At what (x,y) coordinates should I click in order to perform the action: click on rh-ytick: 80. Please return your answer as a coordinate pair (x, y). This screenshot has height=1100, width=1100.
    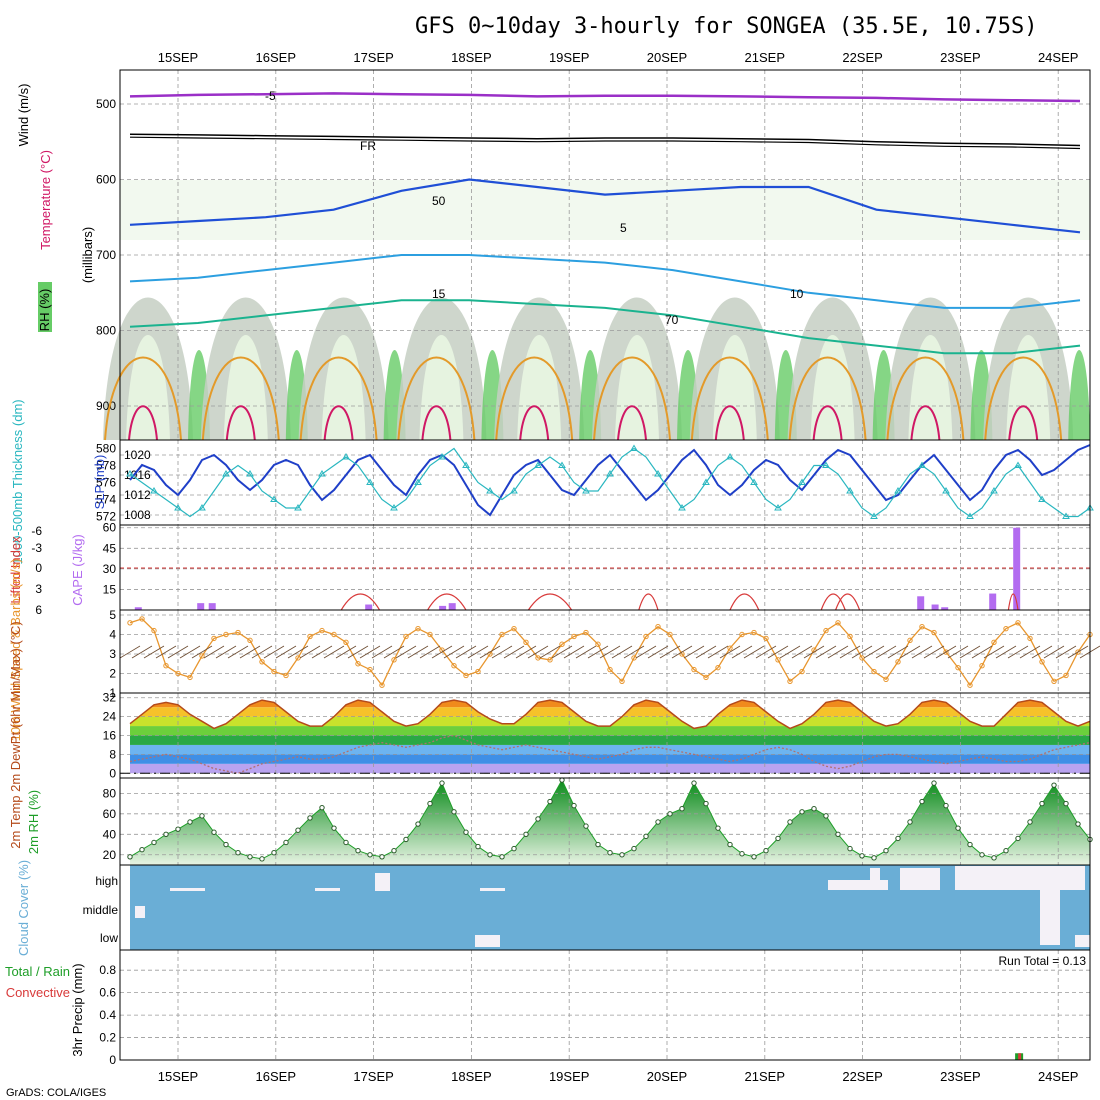
    Looking at the image, I should click on (110, 793).